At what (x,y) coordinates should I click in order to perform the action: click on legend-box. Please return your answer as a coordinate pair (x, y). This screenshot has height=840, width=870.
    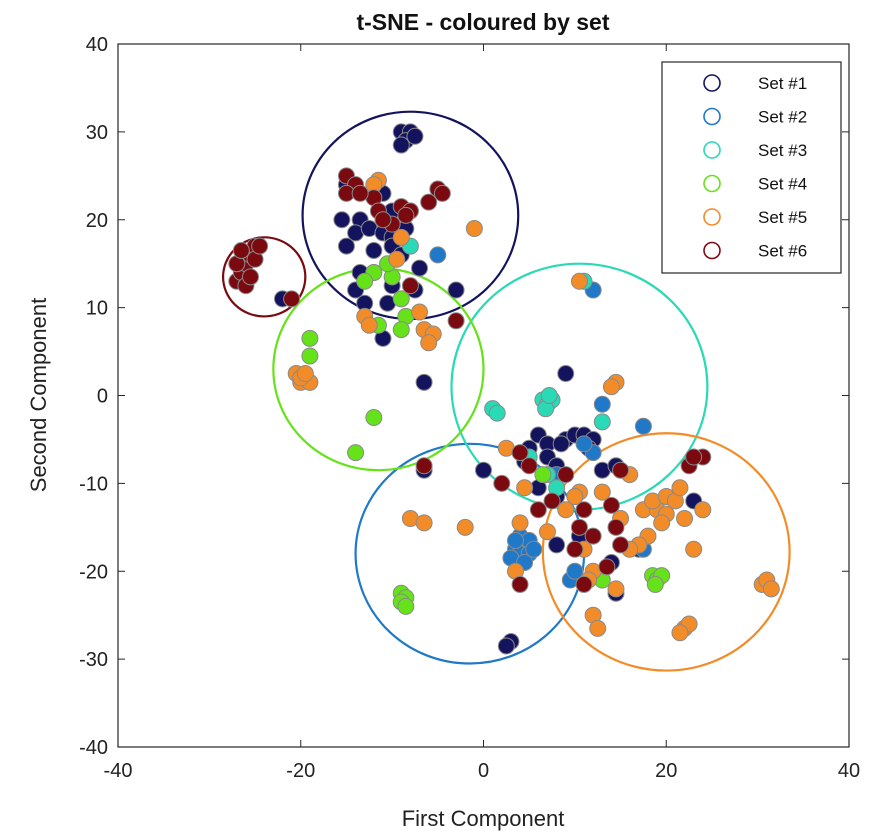
    Looking at the image, I should click on (751, 167).